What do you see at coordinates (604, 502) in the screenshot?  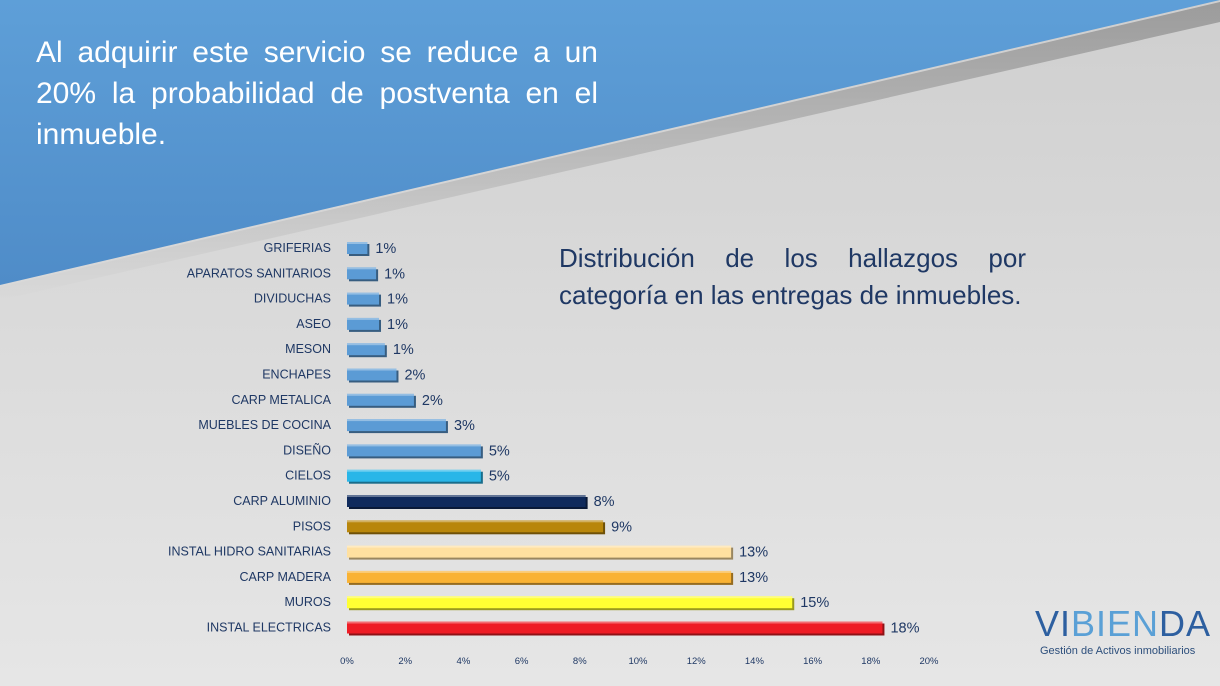 I see `data-label: 8%` at bounding box center [604, 502].